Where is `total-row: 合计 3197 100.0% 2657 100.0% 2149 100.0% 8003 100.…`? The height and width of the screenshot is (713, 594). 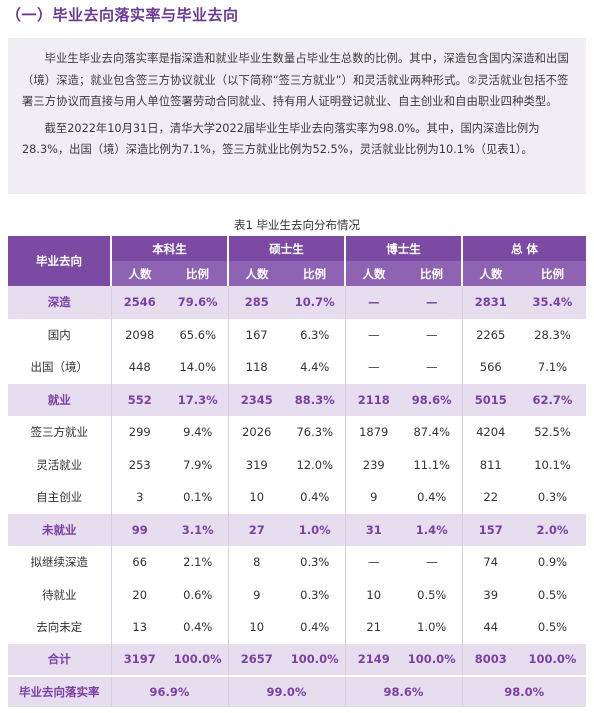 total-row: 合计 3197 100.0% 2657 100.0% 2149 100.0% 8003 100.… is located at coordinates (297, 659).